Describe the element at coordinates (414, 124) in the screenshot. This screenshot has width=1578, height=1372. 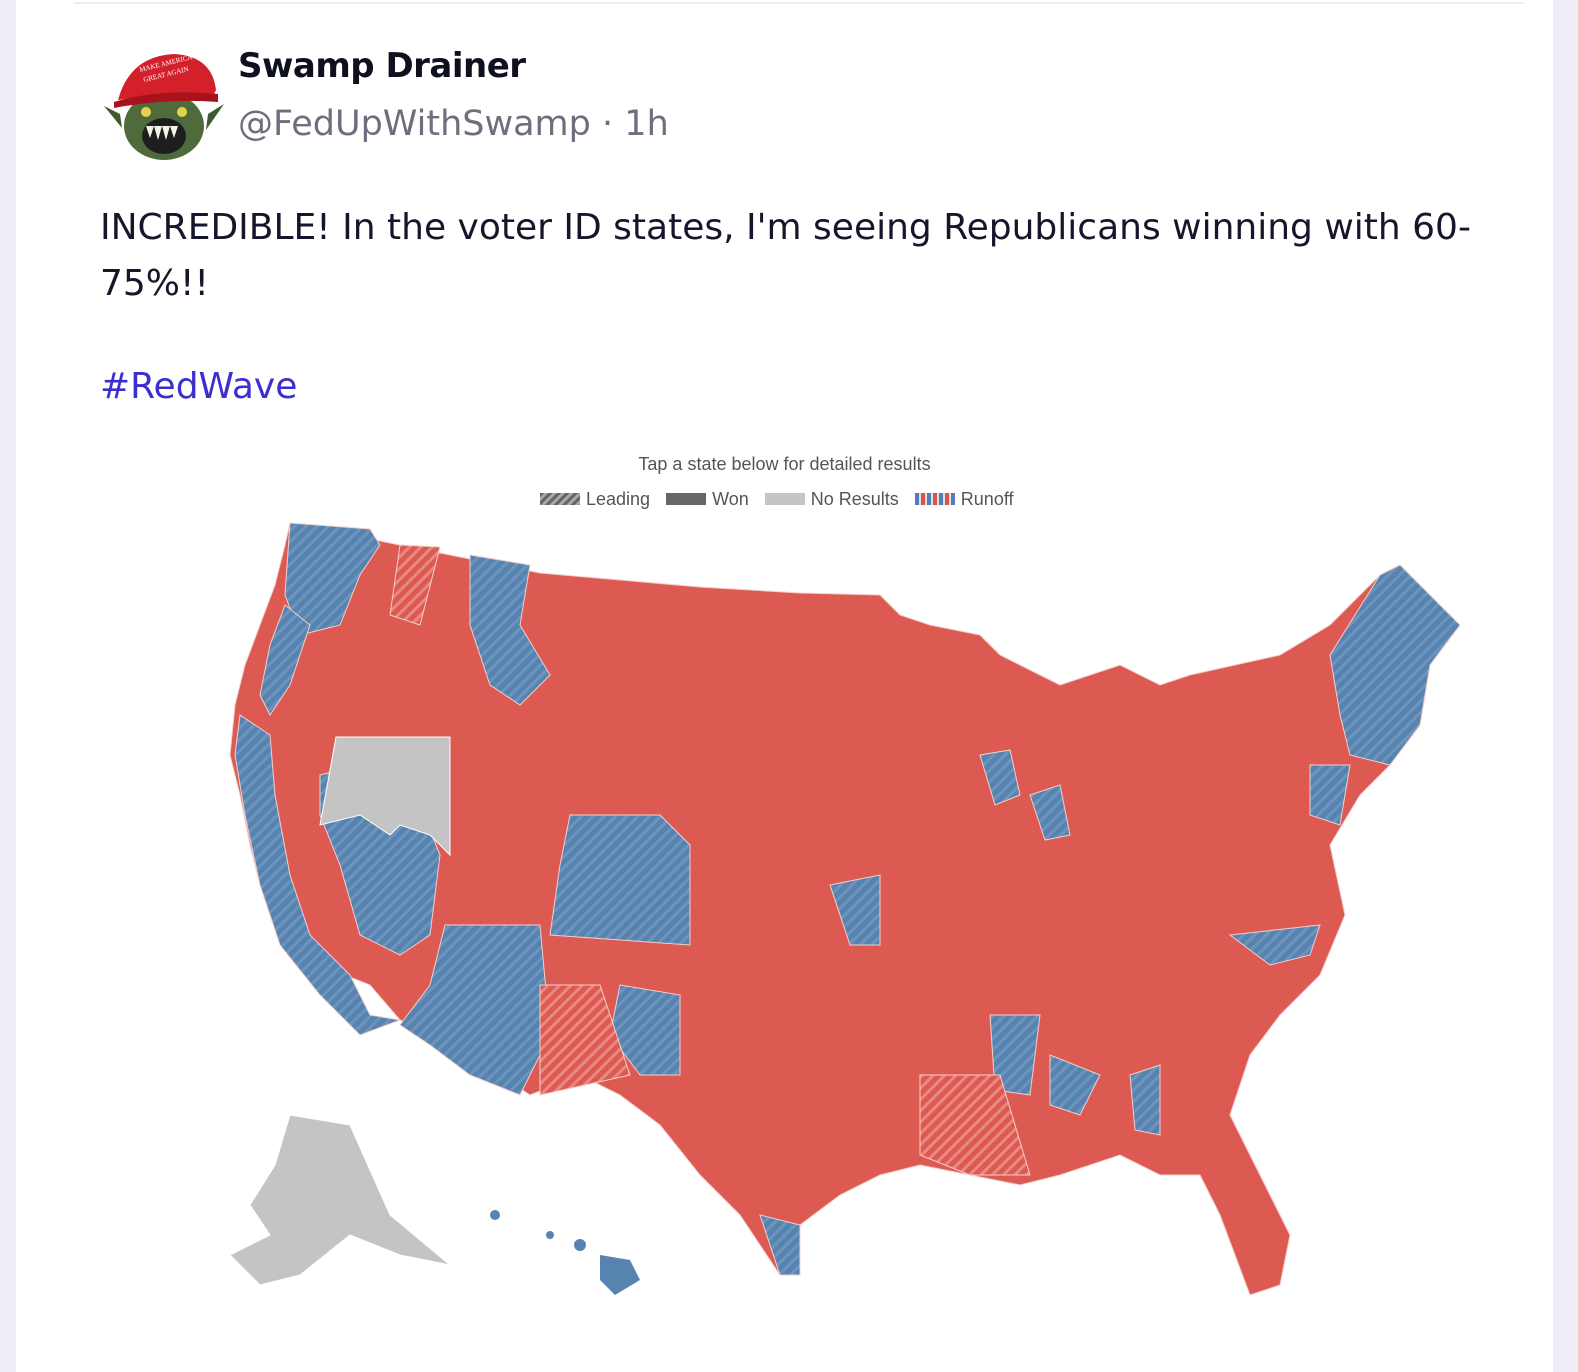
I see `handle: @FedUpWithSwamp` at that location.